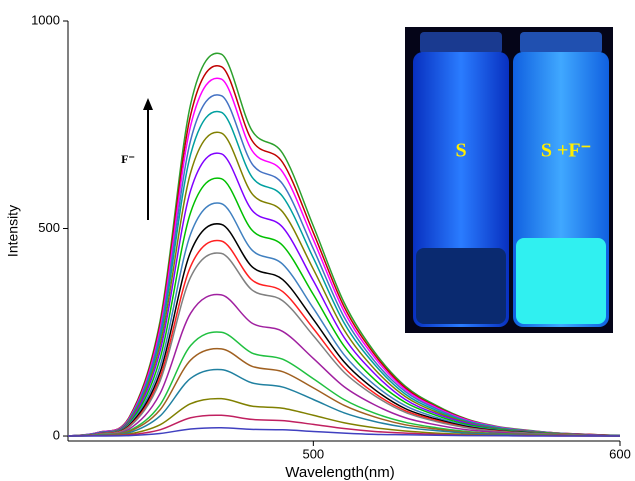 The height and width of the screenshot is (481, 635). I want to click on x-tick-label: 600, so click(620, 453).